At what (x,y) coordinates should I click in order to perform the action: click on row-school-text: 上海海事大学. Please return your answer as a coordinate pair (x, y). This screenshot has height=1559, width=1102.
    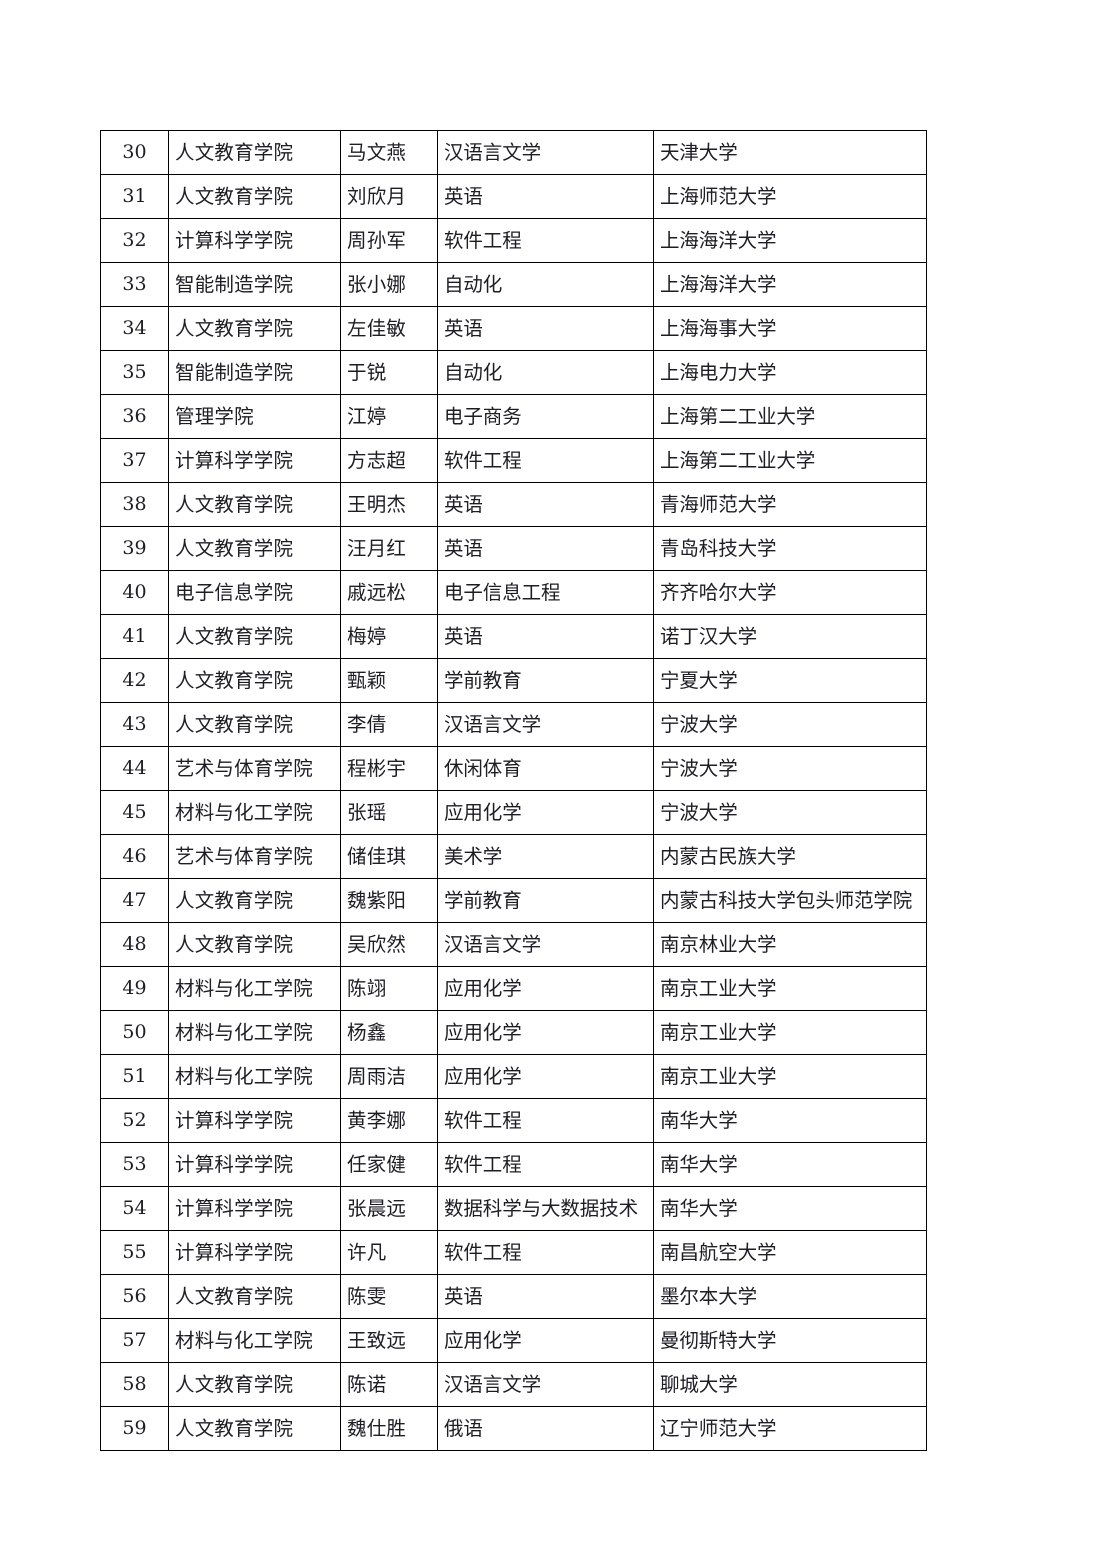
    Looking at the image, I should click on (718, 328).